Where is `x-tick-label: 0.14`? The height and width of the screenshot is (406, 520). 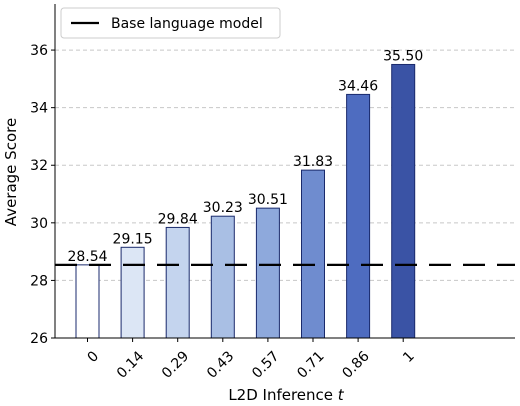 x-tick-label: 0.14 is located at coordinates (130, 364).